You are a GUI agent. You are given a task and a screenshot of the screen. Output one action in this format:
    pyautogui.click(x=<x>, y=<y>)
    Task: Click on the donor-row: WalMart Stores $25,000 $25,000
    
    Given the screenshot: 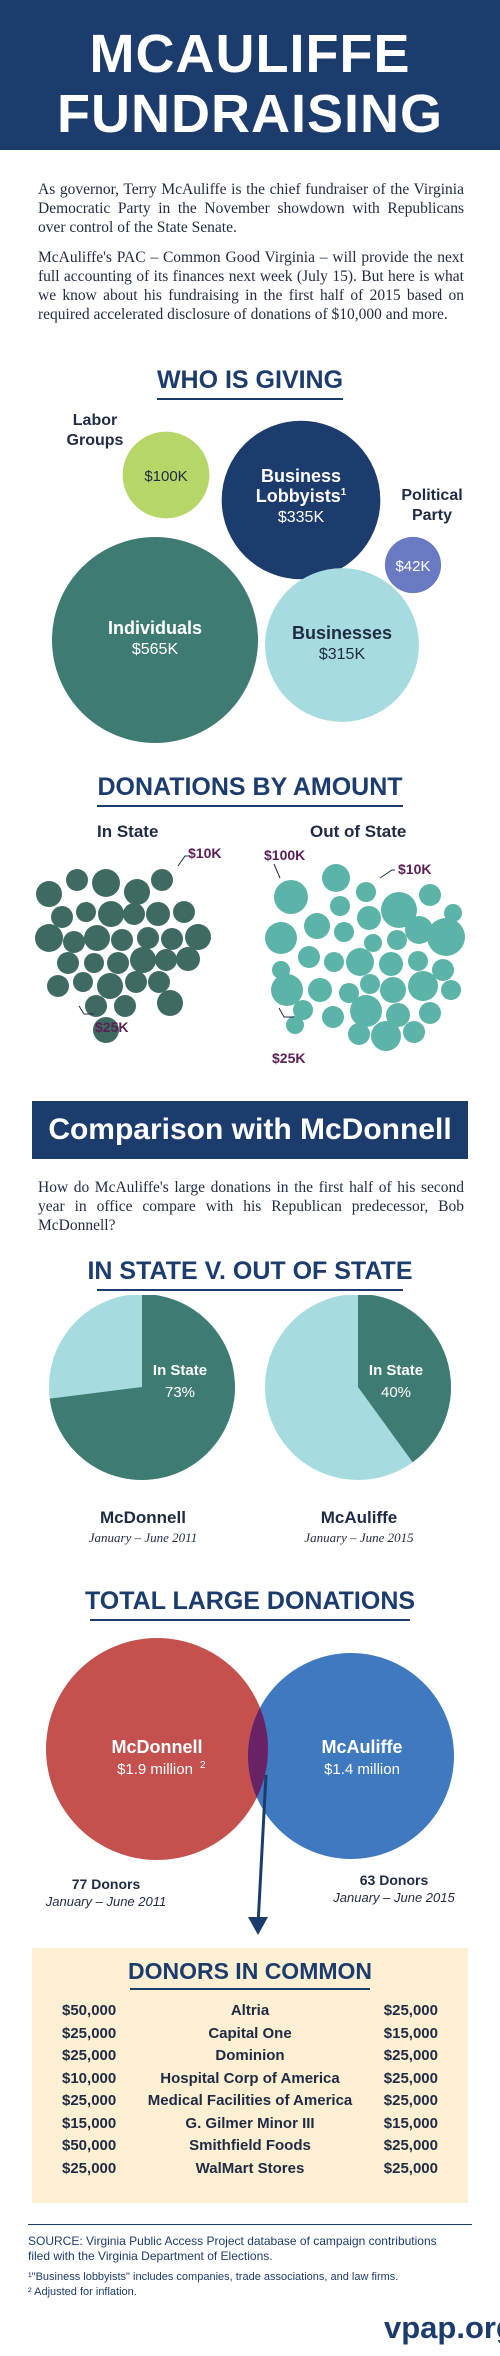 What is the action you would take?
    pyautogui.click(x=250, y=2171)
    